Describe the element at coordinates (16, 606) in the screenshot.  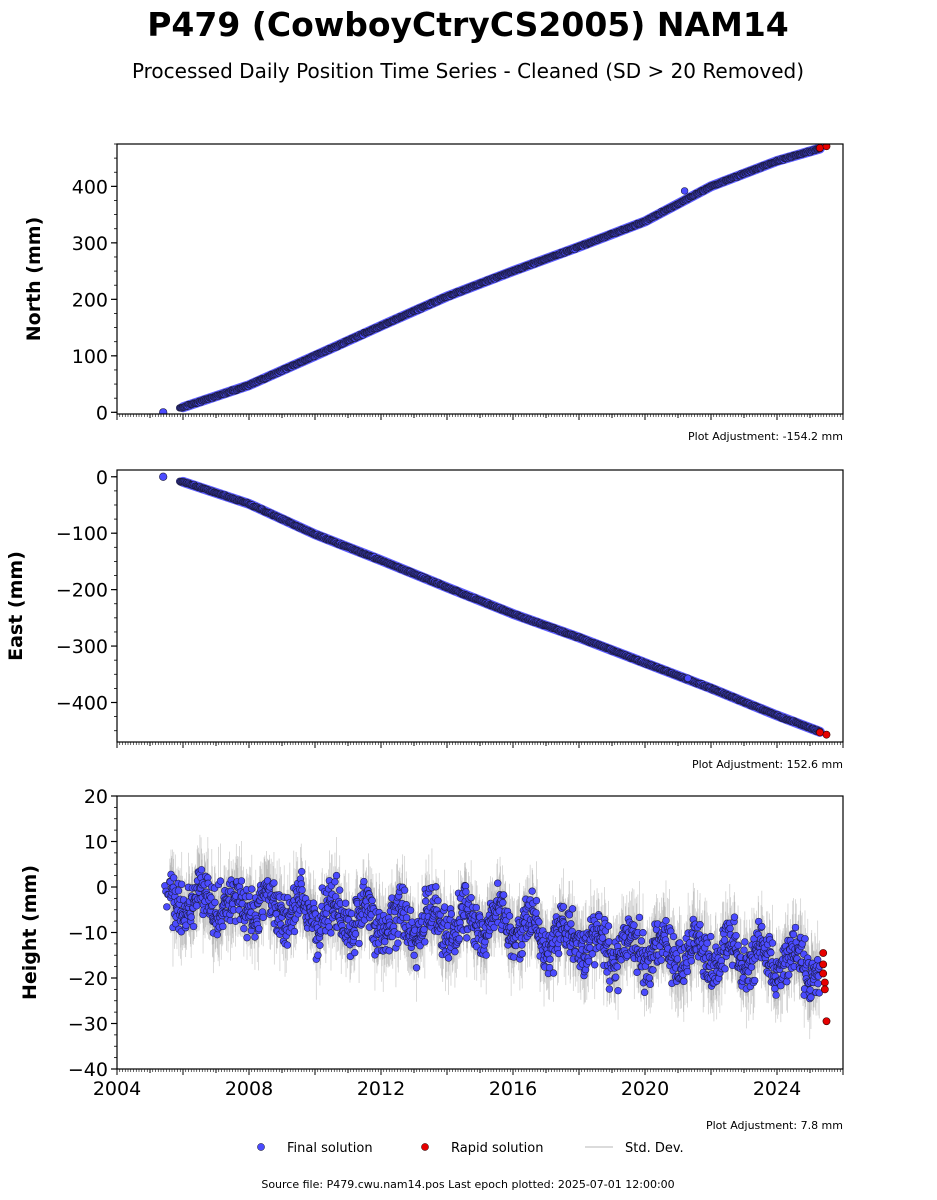
I see `y-axis-label: East (mm)` at that location.